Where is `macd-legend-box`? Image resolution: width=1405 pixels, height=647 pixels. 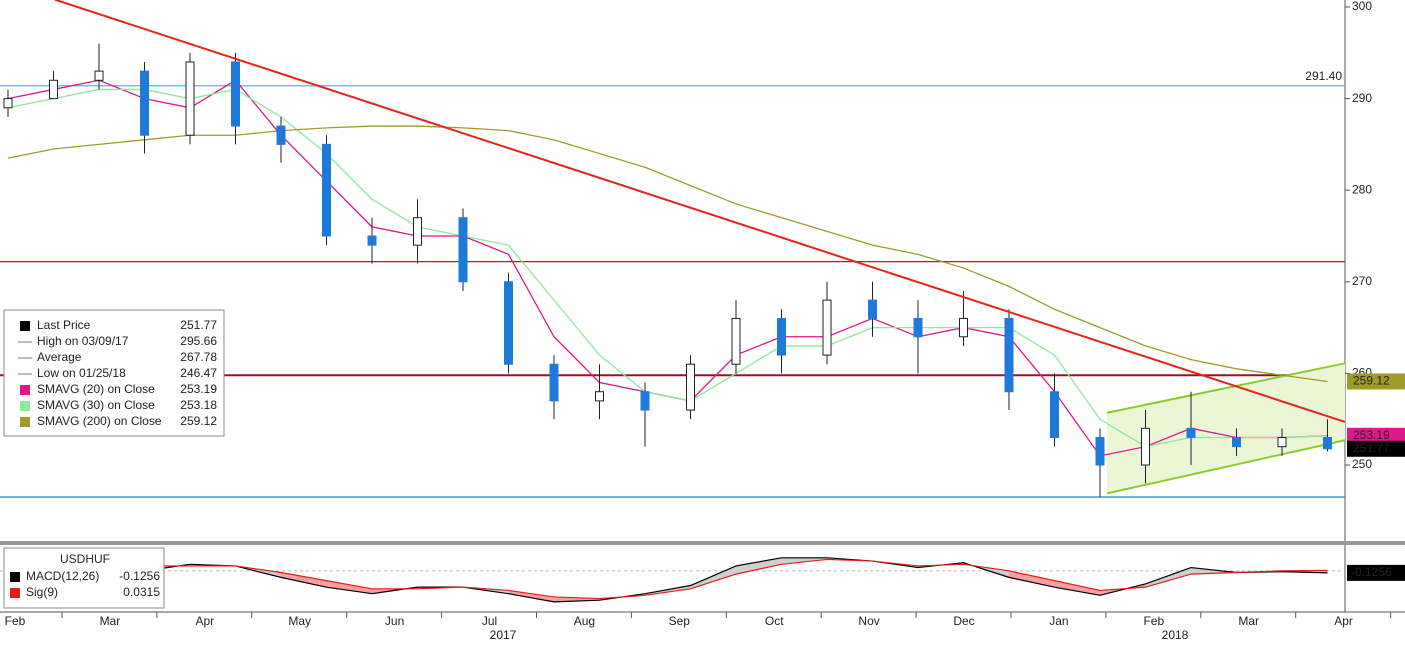 macd-legend-box is located at coordinates (84, 578).